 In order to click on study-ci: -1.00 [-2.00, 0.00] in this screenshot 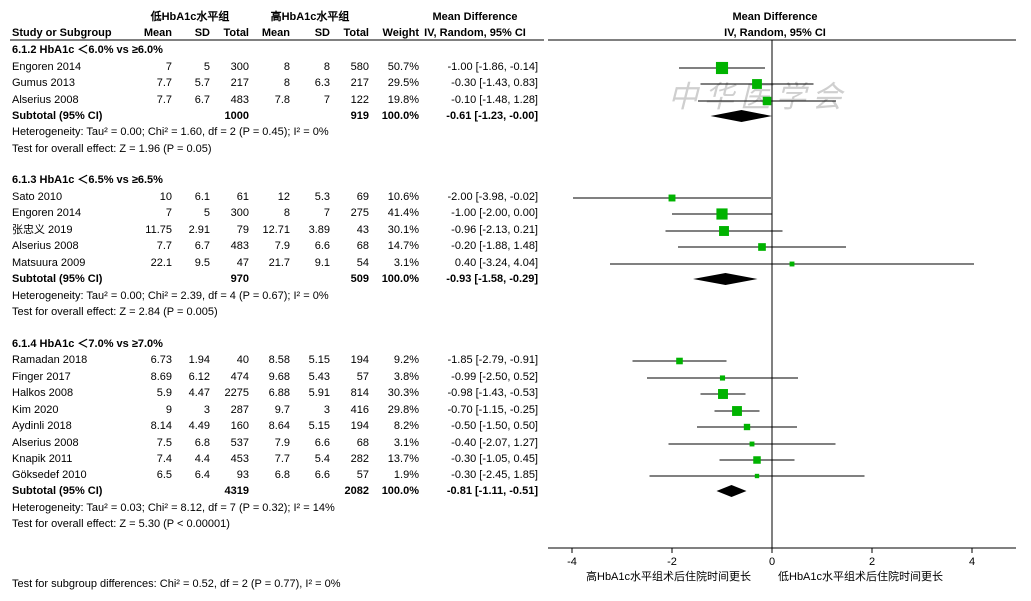, I will do `click(494, 213)`.